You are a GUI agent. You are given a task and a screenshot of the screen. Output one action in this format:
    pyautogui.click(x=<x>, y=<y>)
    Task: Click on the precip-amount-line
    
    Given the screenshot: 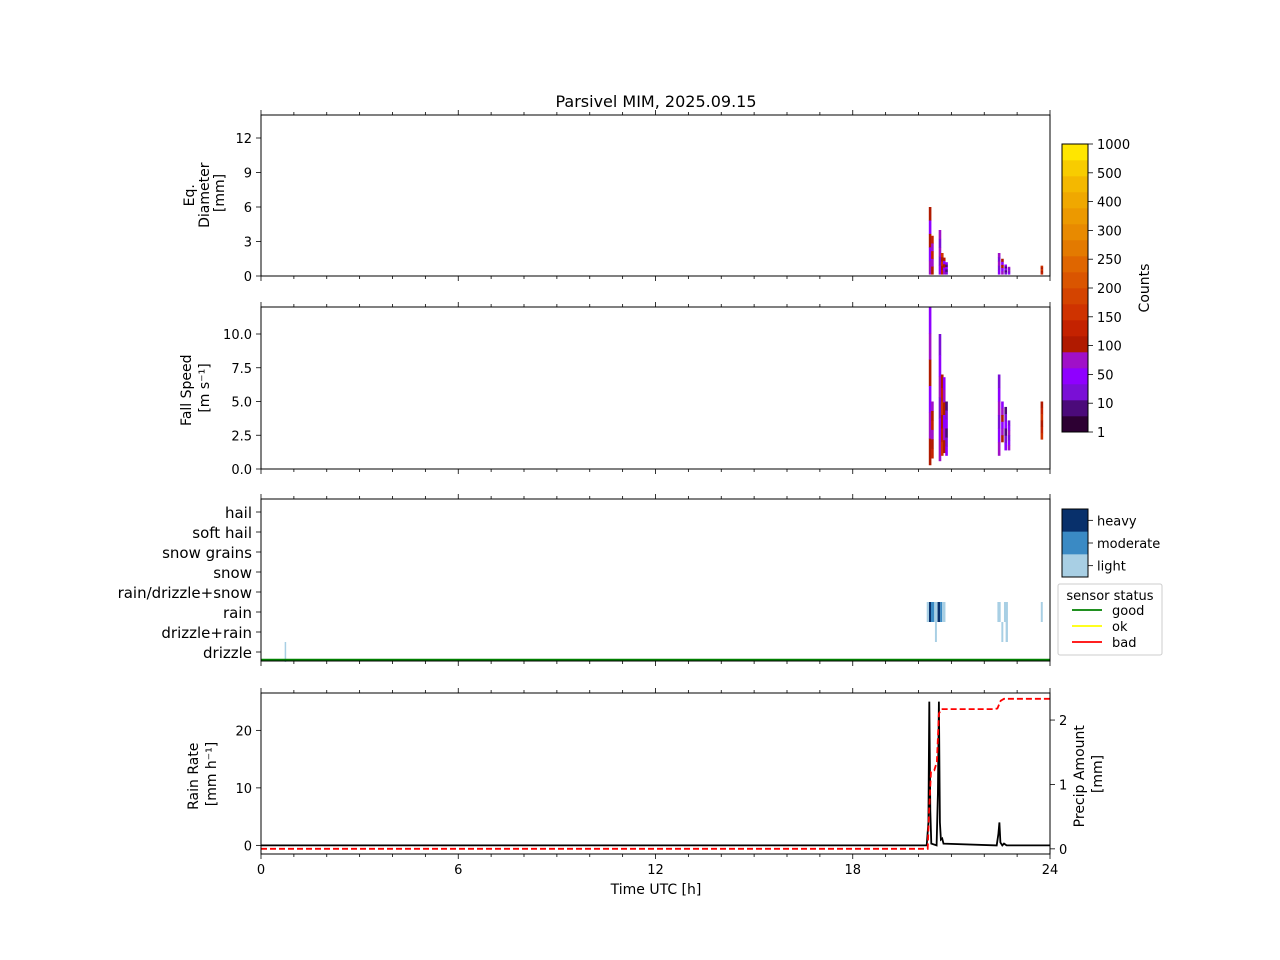 What is the action you would take?
    pyautogui.click(x=655, y=773)
    